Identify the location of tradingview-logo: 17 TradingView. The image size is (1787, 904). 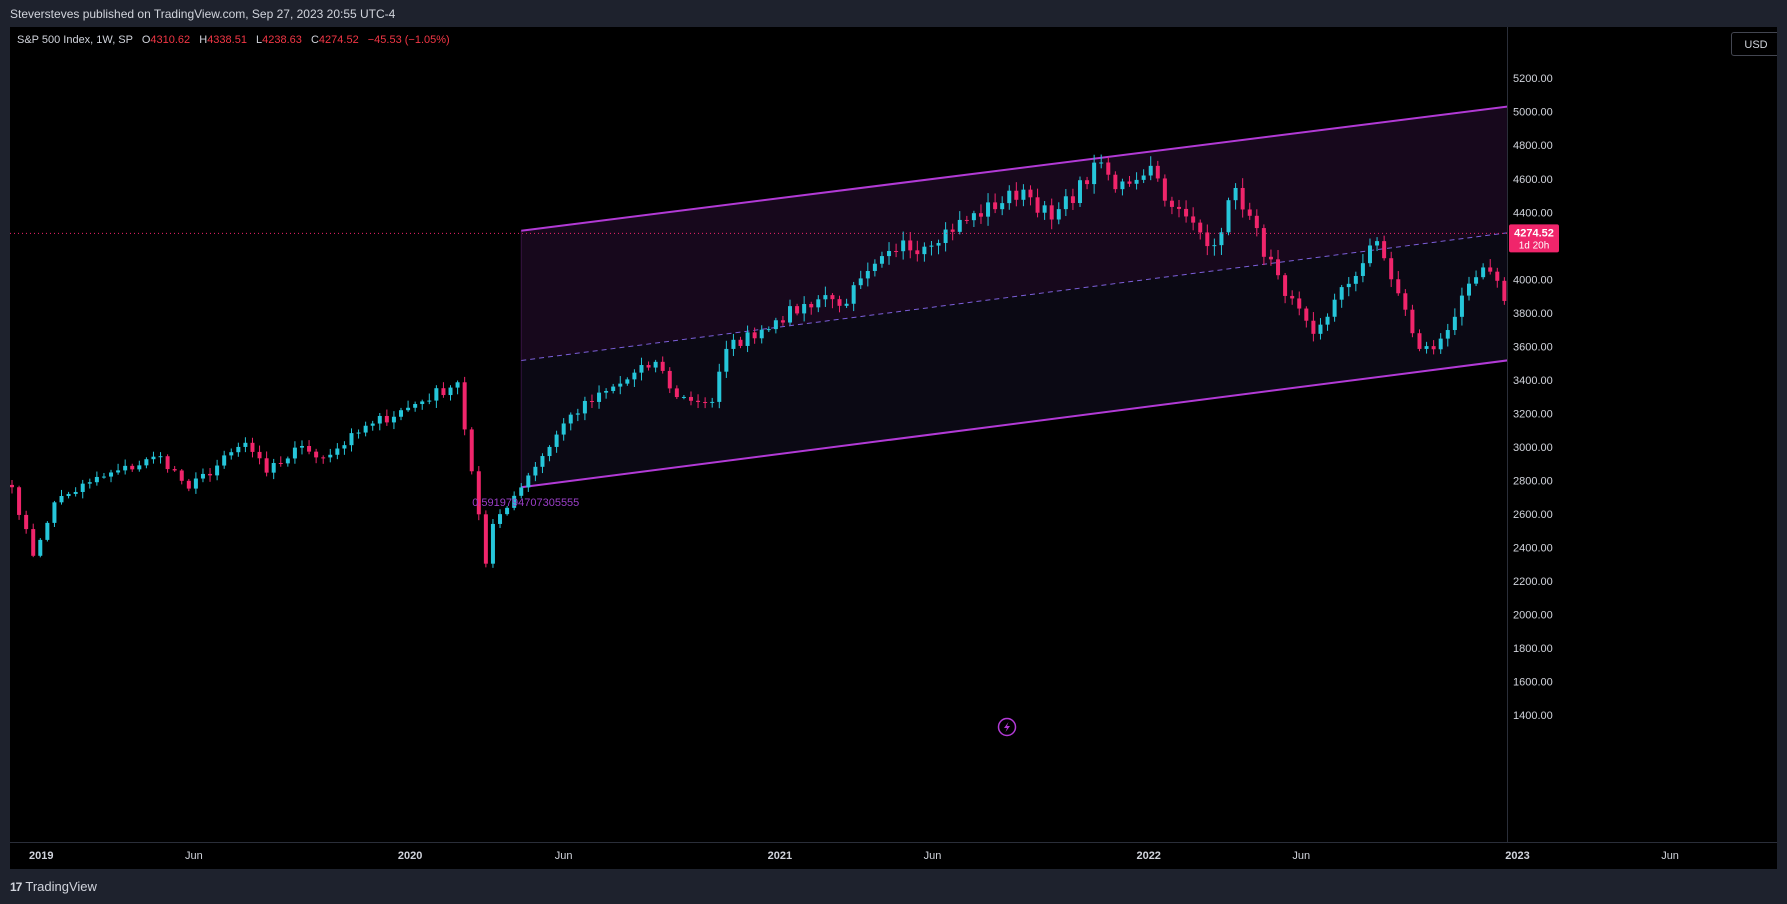
(53, 886).